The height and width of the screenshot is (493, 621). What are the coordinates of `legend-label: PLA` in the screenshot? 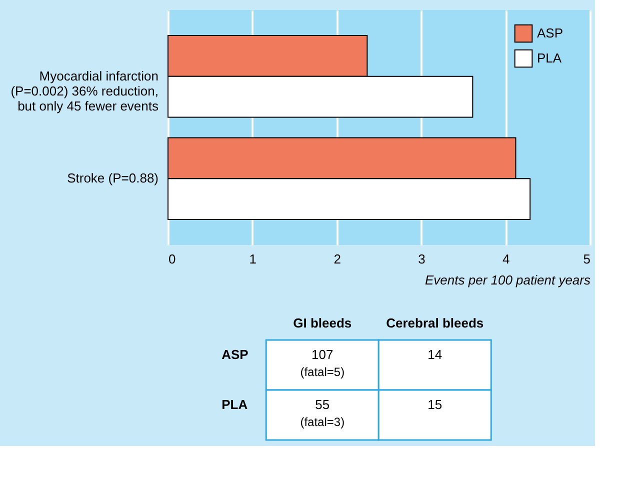 It's located at (549, 58).